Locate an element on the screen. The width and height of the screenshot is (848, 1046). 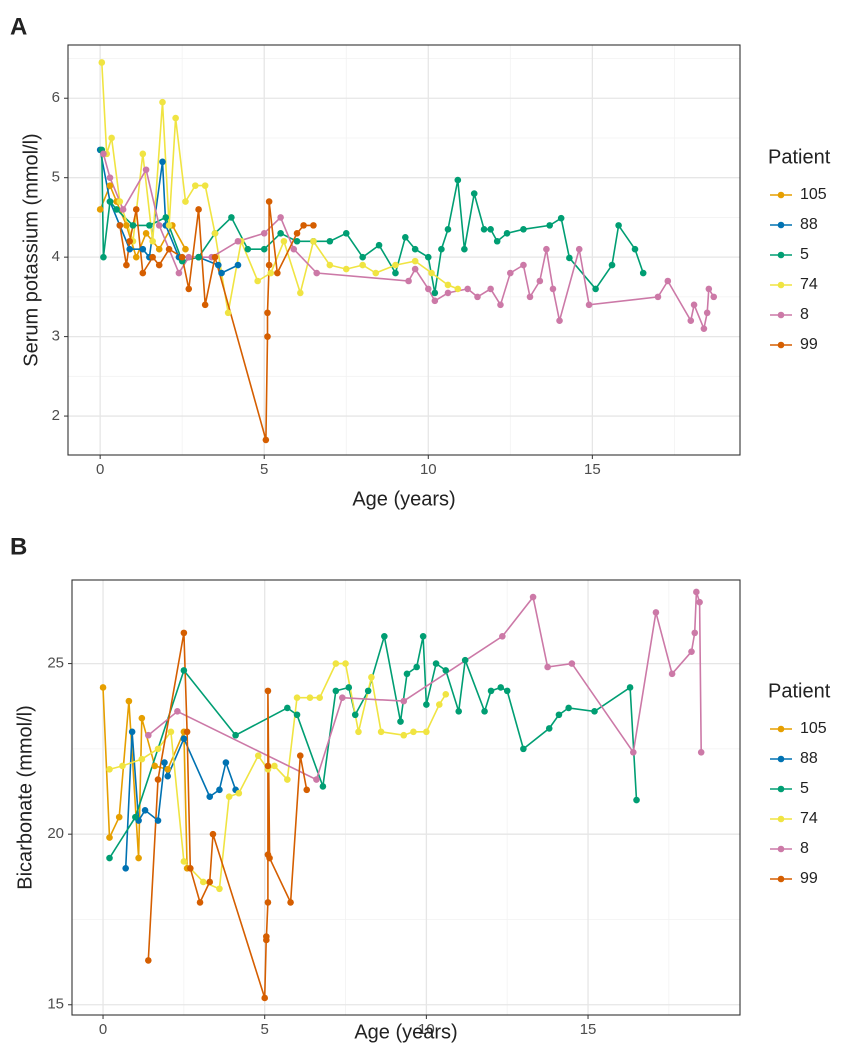
legend-label: 99 is located at coordinates (809, 878).